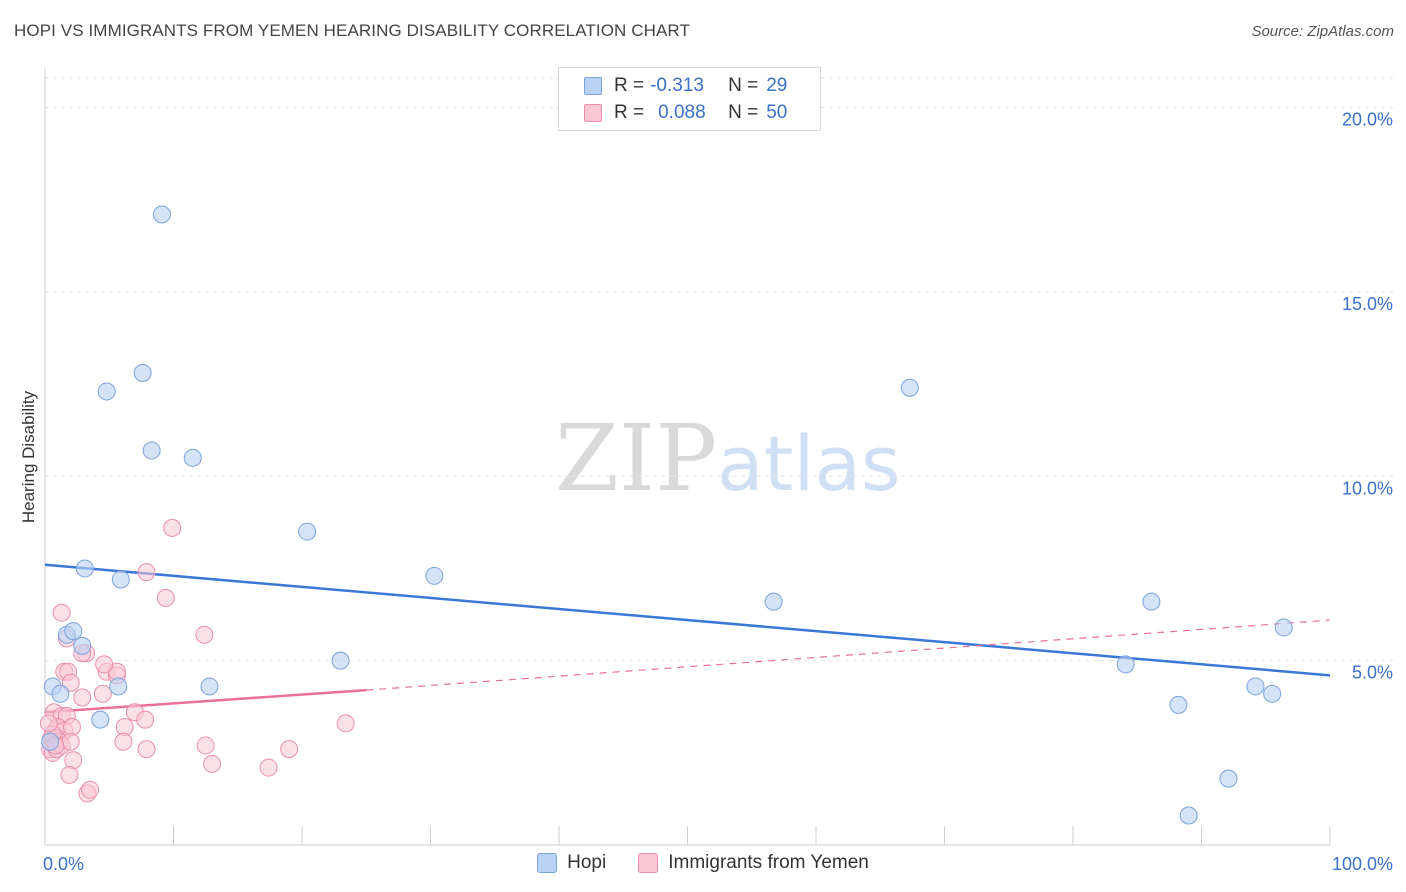 The height and width of the screenshot is (892, 1406). What do you see at coordinates (777, 85) in the screenshot?
I see `legend-n-value: 29` at bounding box center [777, 85].